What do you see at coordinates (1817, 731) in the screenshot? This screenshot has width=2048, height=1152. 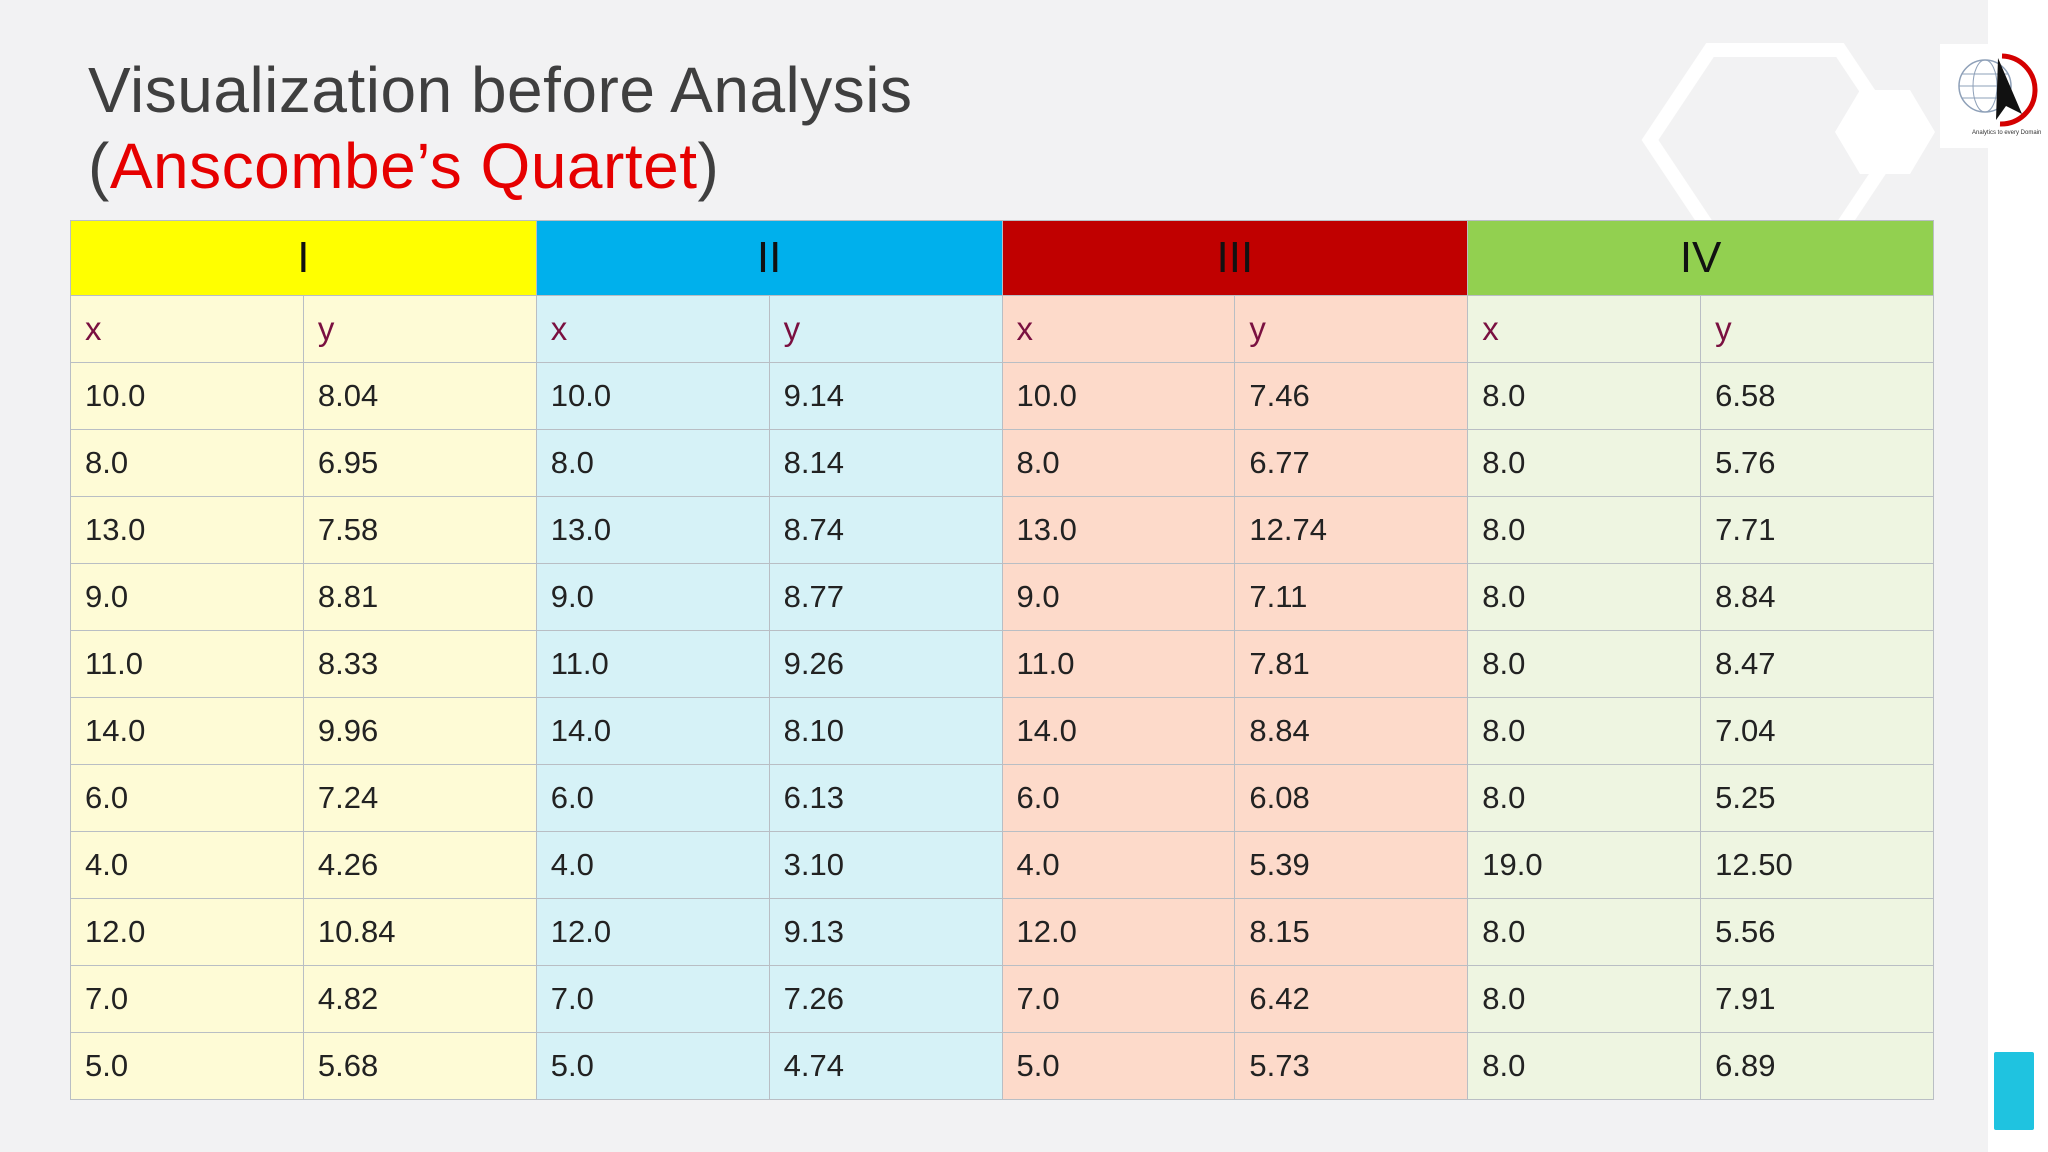 I see `table-cell: 7.04` at bounding box center [1817, 731].